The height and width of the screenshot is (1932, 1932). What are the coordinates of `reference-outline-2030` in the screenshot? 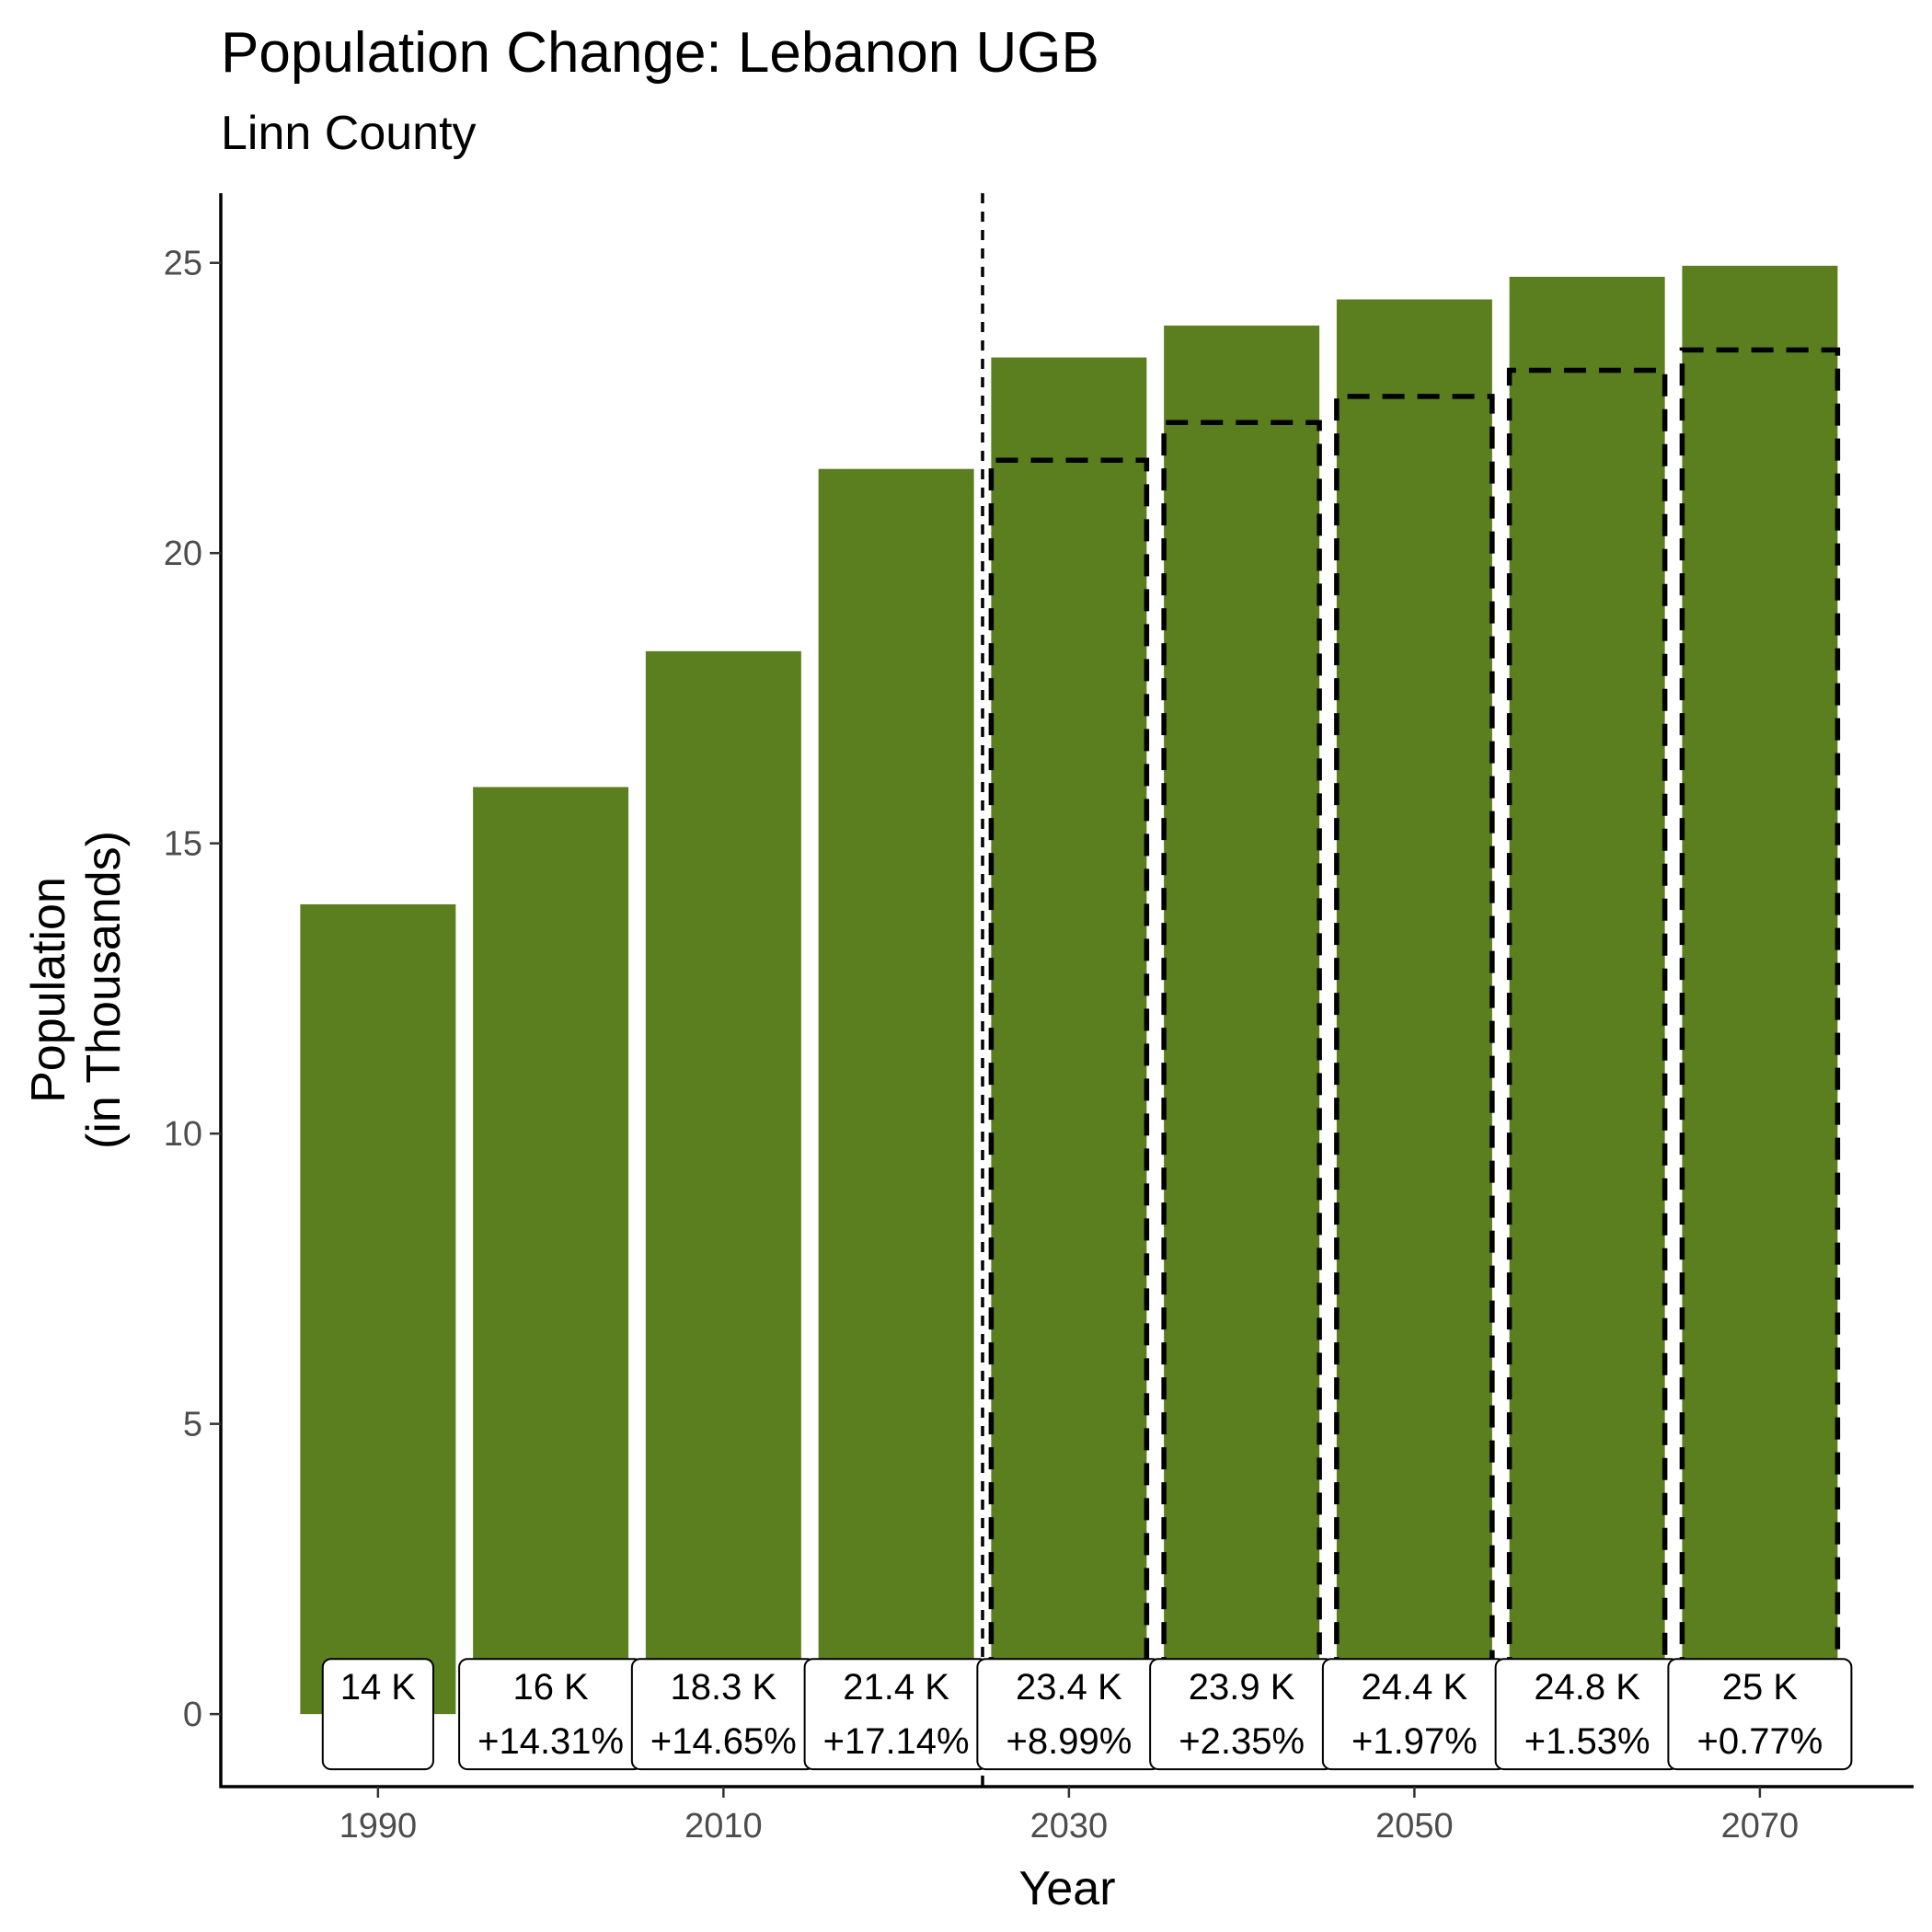 It's located at (1069, 1086).